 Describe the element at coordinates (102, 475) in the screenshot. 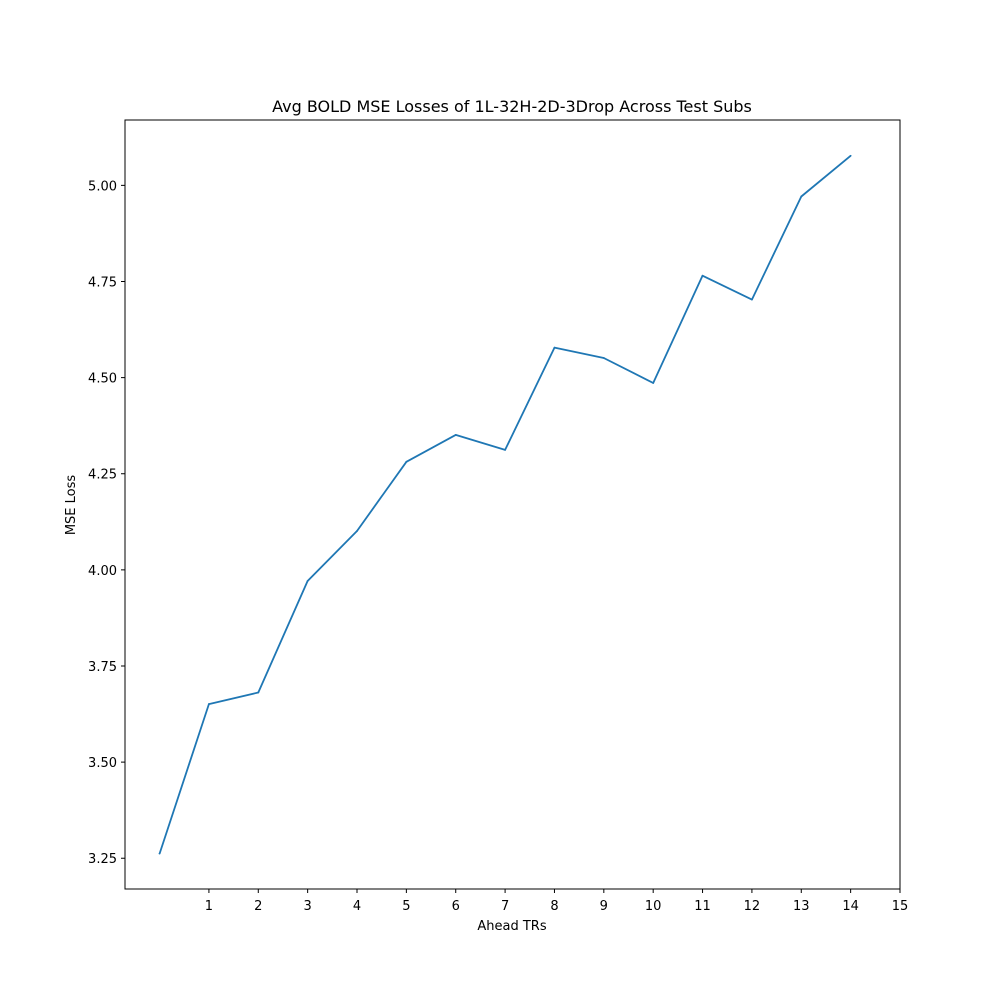

I see `y-tick-label: 4.25` at that location.